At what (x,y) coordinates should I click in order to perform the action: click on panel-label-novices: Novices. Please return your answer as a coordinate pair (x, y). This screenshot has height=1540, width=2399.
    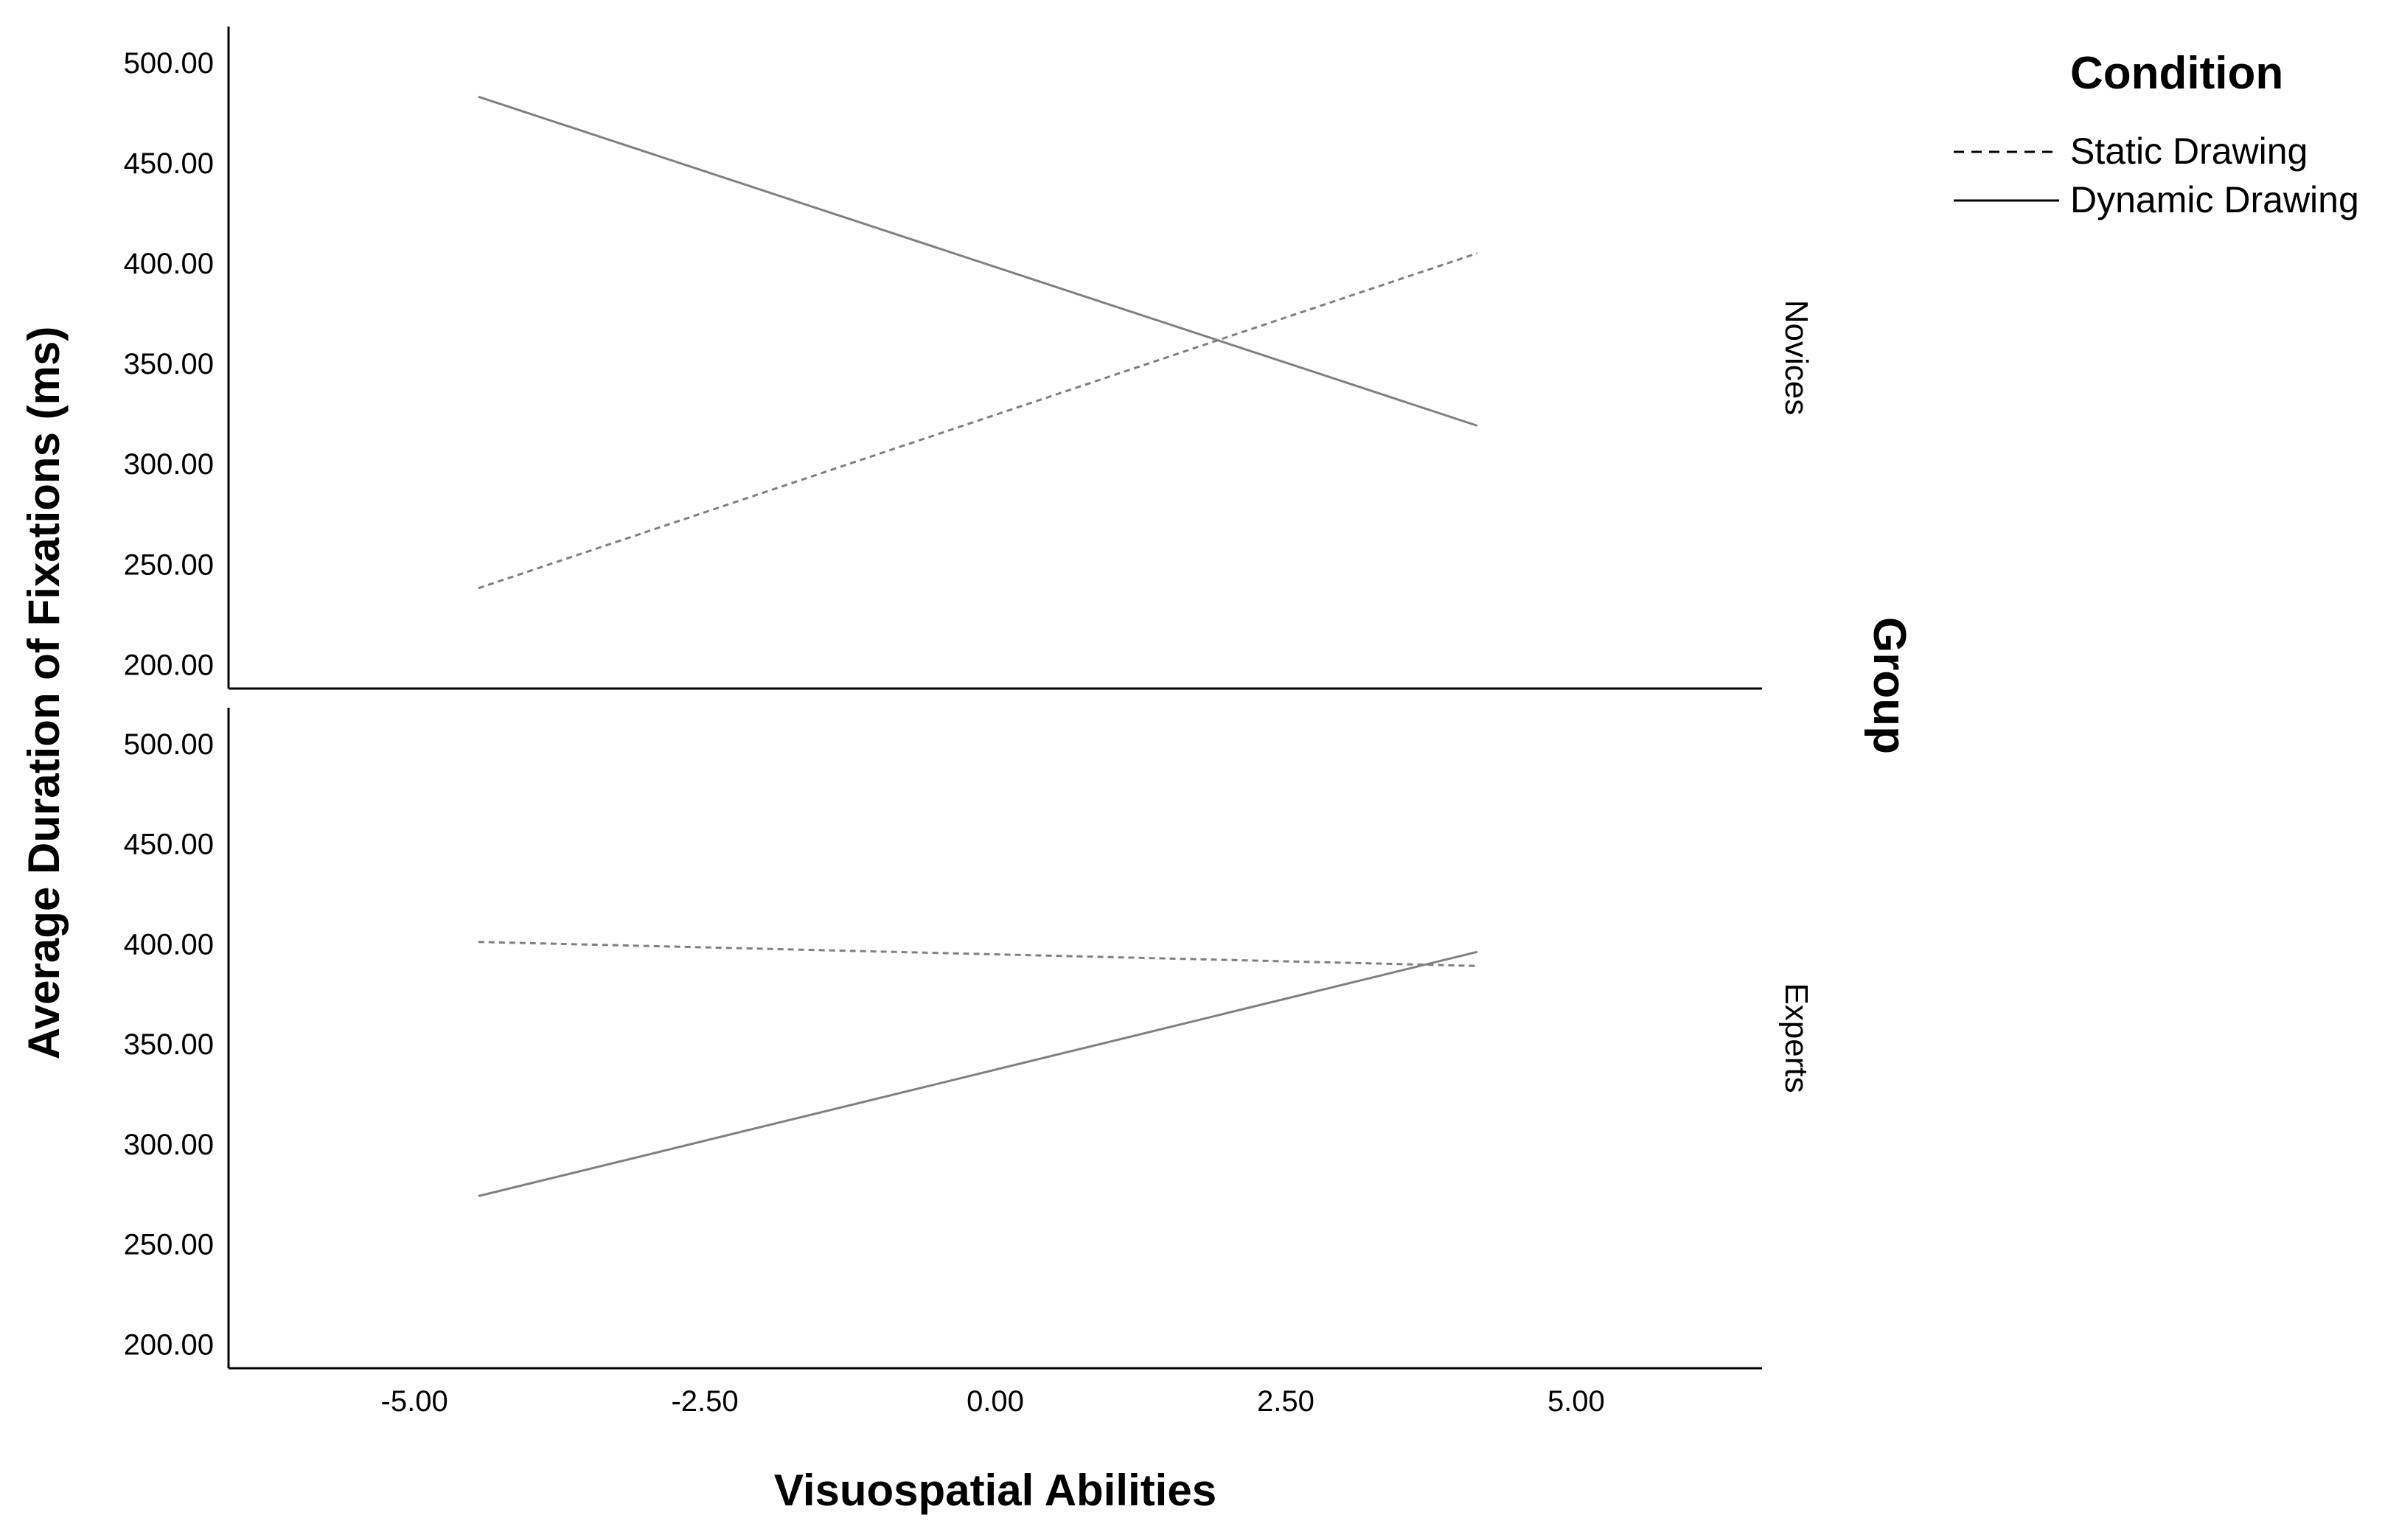
    Looking at the image, I should click on (1796, 358).